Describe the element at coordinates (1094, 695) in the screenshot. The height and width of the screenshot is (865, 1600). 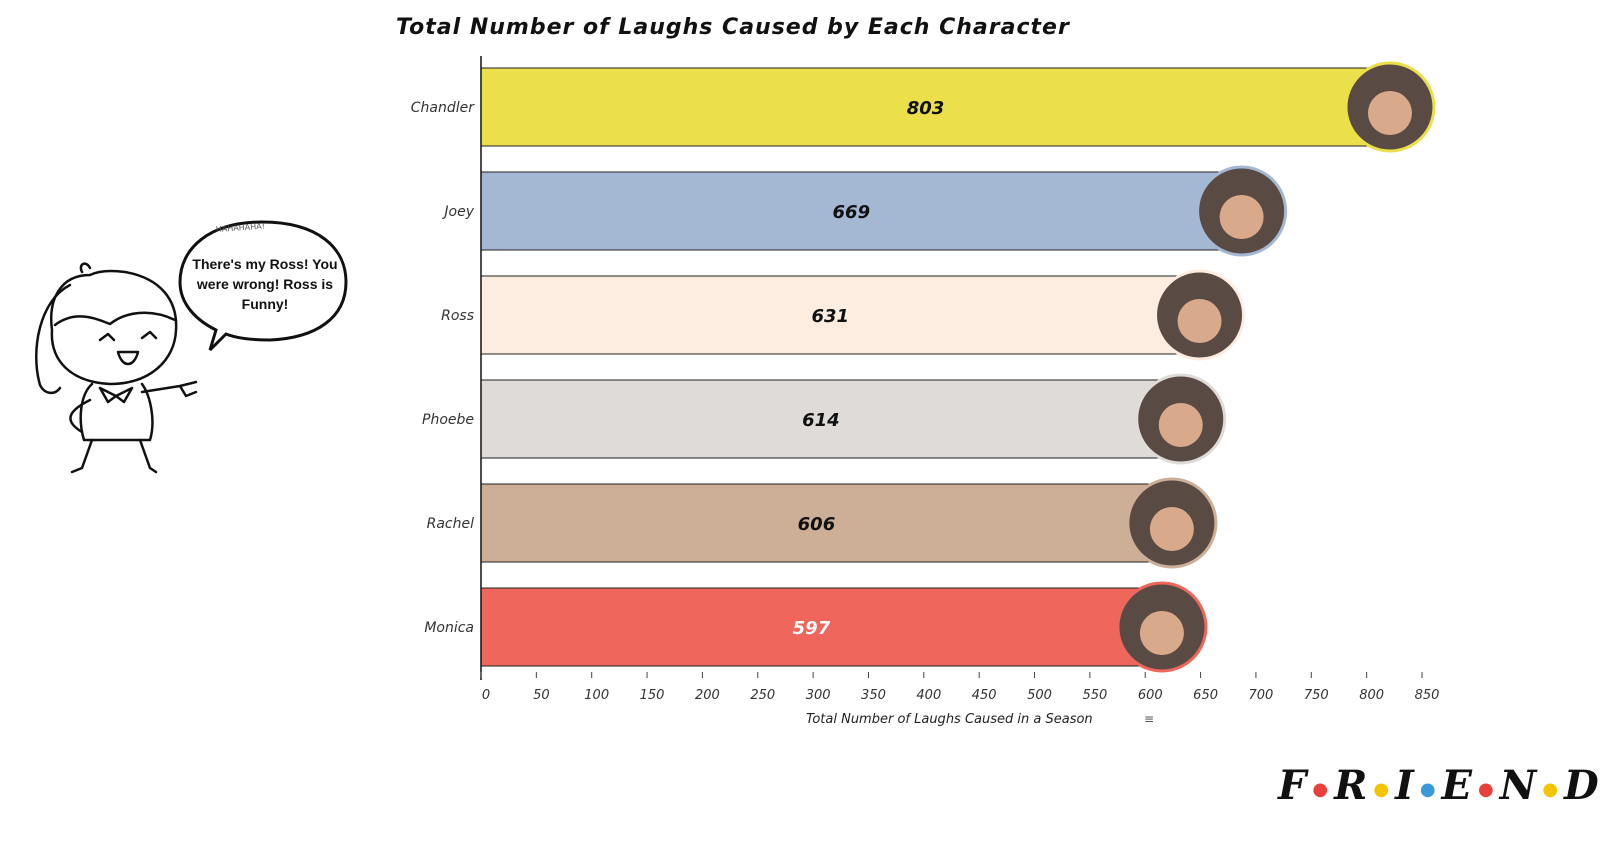
I see `x-tick-label: 550` at that location.